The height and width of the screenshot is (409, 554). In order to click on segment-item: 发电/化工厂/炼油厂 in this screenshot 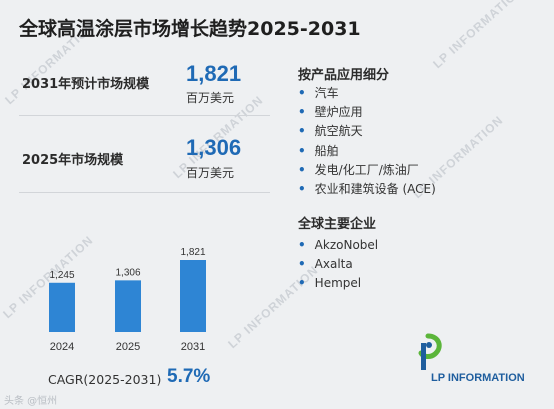, I will do `click(367, 170)`.